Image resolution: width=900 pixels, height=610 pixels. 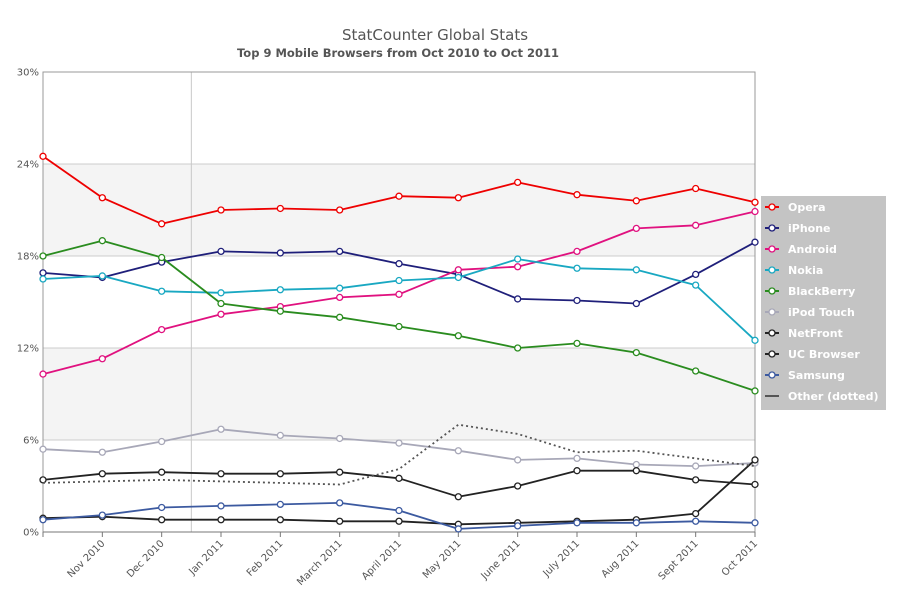 What do you see at coordinates (28, 257) in the screenshot?
I see `y-tick-label: 18%` at bounding box center [28, 257].